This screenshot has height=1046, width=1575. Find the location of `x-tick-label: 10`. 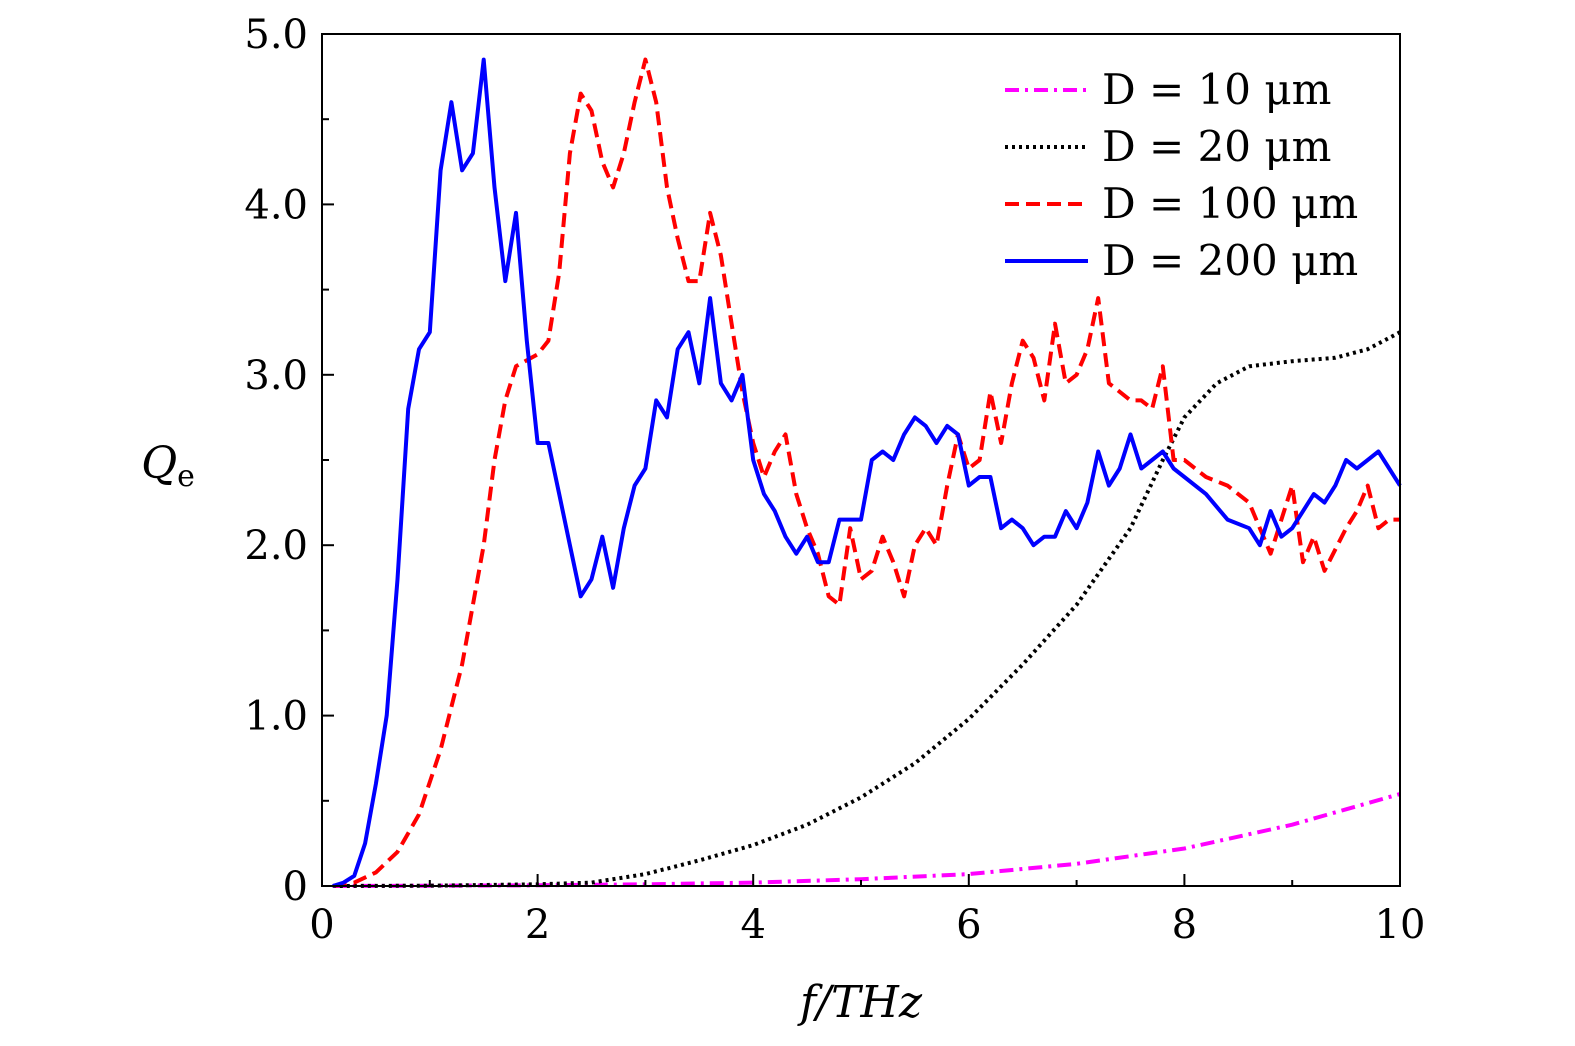

x-tick-label: 10 is located at coordinates (1400, 925).